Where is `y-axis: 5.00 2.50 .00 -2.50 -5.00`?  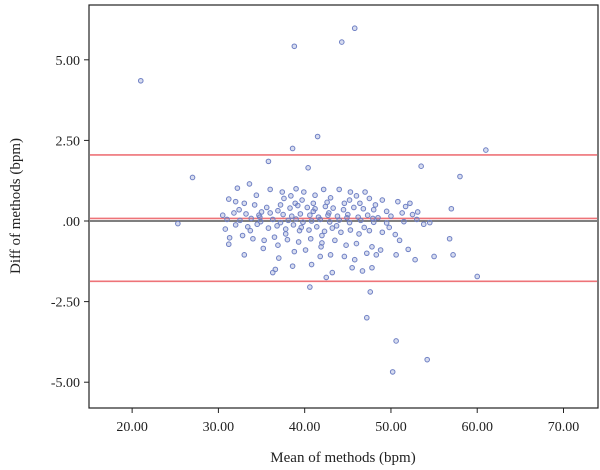 y-axis: 5.00 2.50 .00 -2.50 -5.00 is located at coordinates (70, 222).